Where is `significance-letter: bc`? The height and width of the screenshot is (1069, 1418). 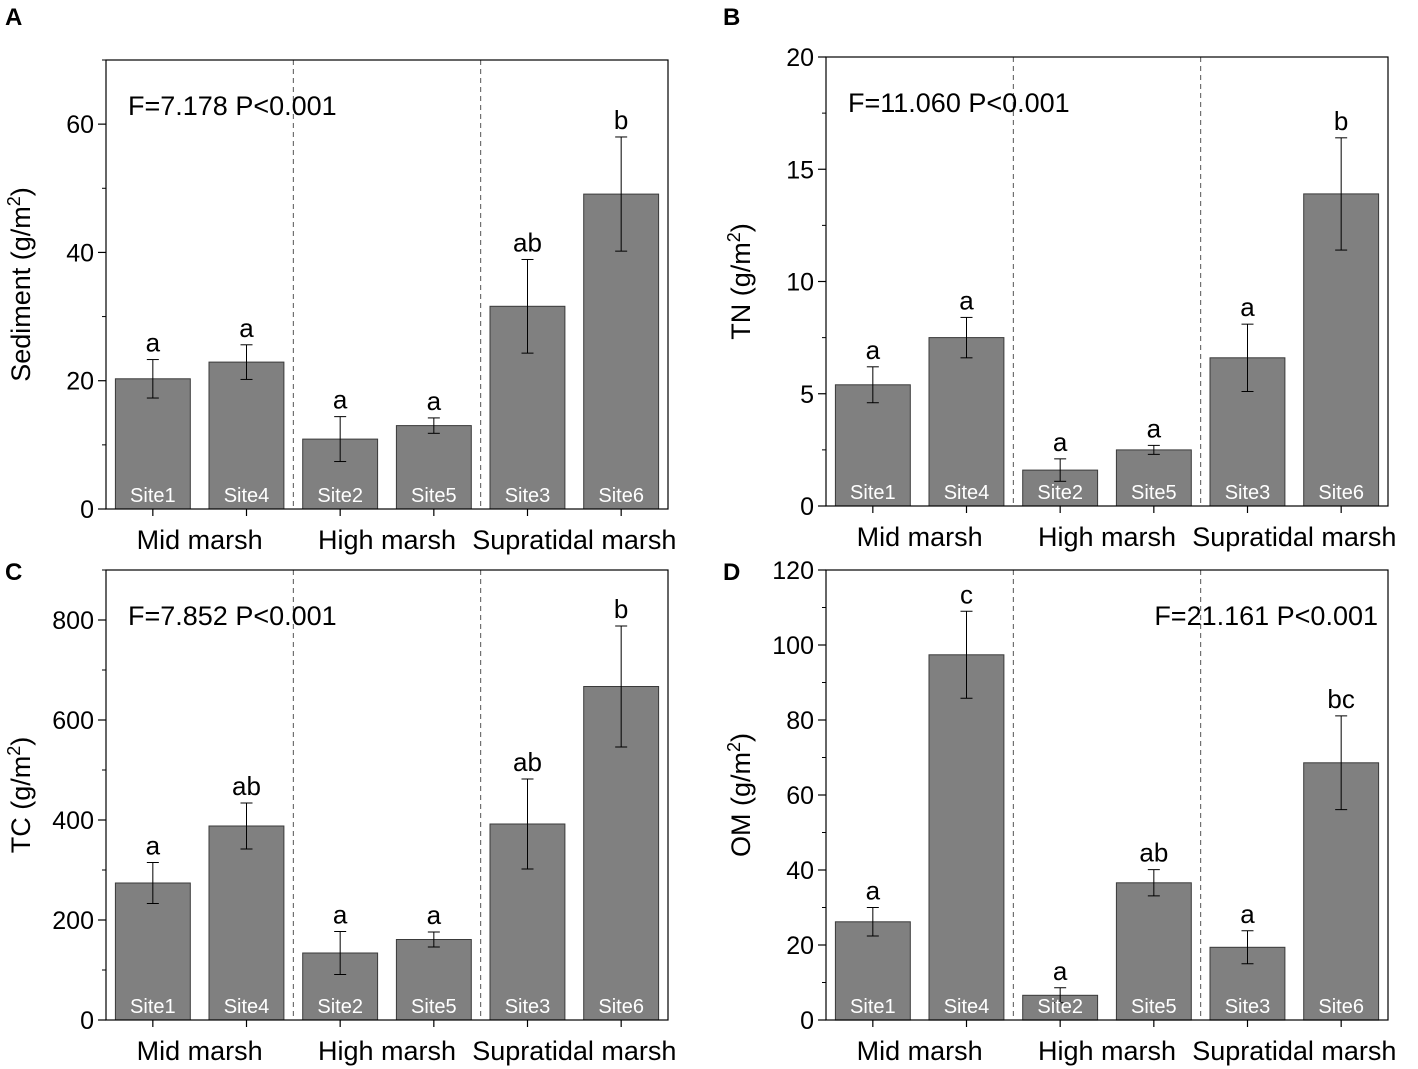 significance-letter: bc is located at coordinates (1340, 699).